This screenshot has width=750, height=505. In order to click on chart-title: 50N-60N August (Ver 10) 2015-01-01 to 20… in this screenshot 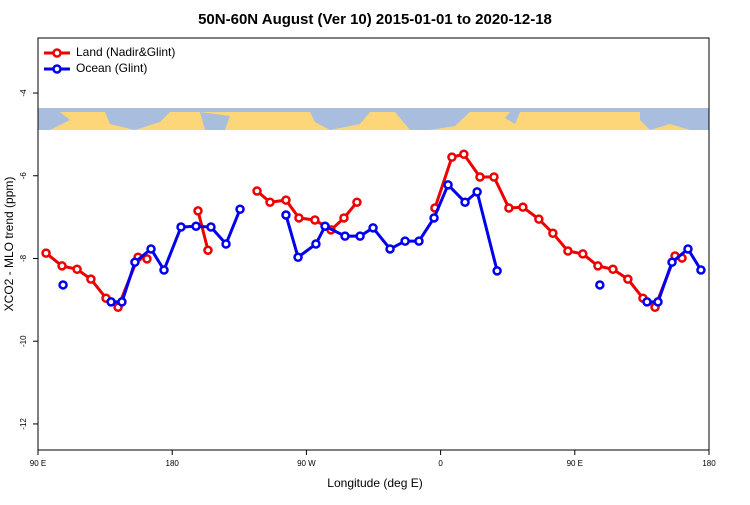, I will do `click(375, 19)`.